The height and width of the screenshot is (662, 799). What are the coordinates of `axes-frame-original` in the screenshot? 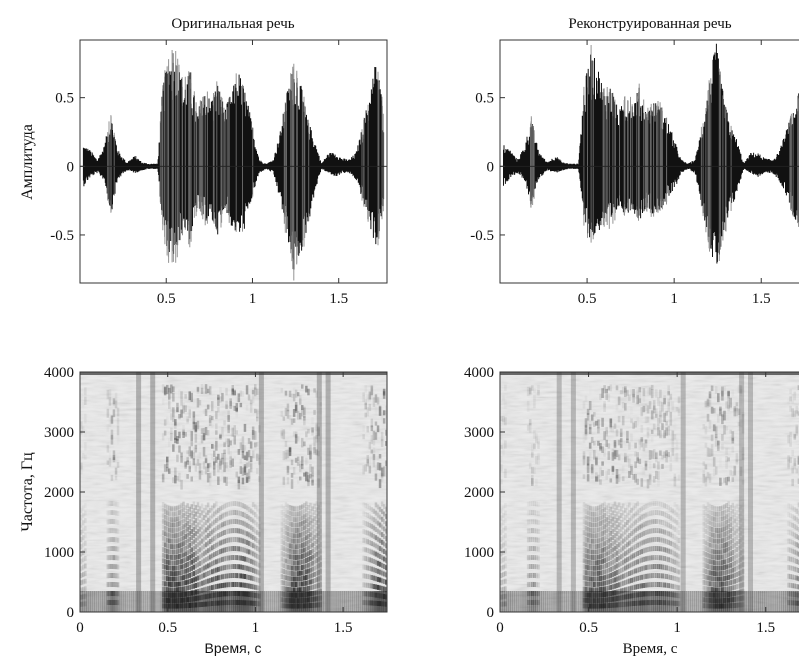 It's located at (233, 161).